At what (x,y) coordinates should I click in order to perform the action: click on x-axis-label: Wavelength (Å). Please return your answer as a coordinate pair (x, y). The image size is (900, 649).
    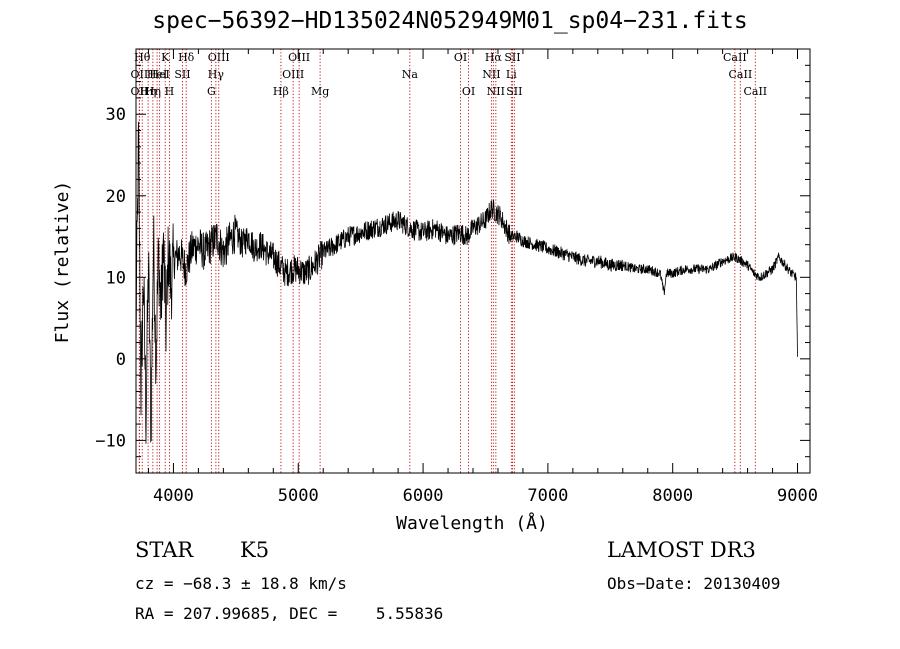
    Looking at the image, I should click on (472, 523).